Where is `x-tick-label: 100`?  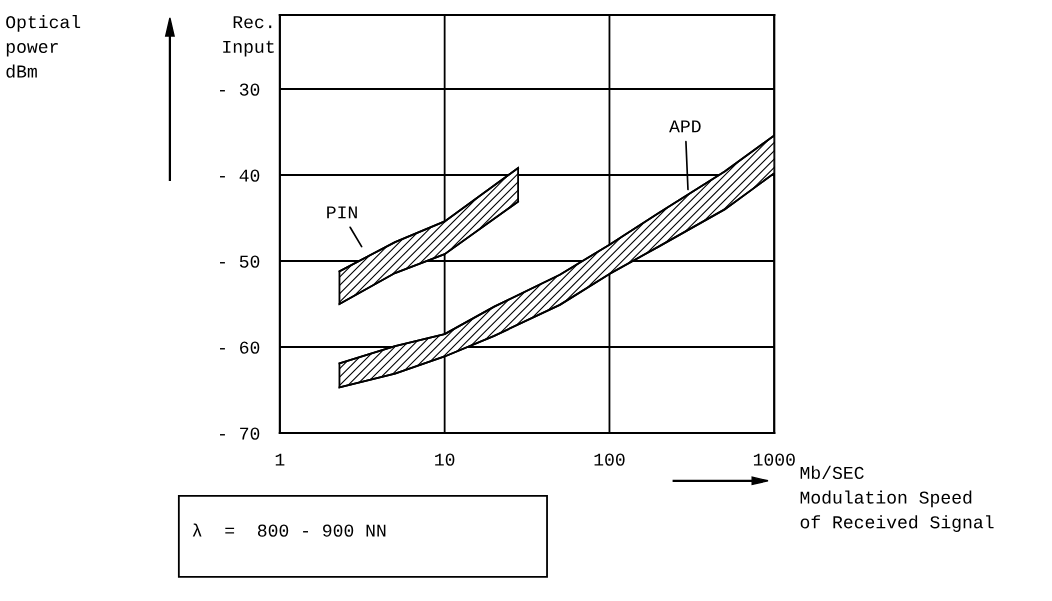
x-tick-label: 100 is located at coordinates (609, 459).